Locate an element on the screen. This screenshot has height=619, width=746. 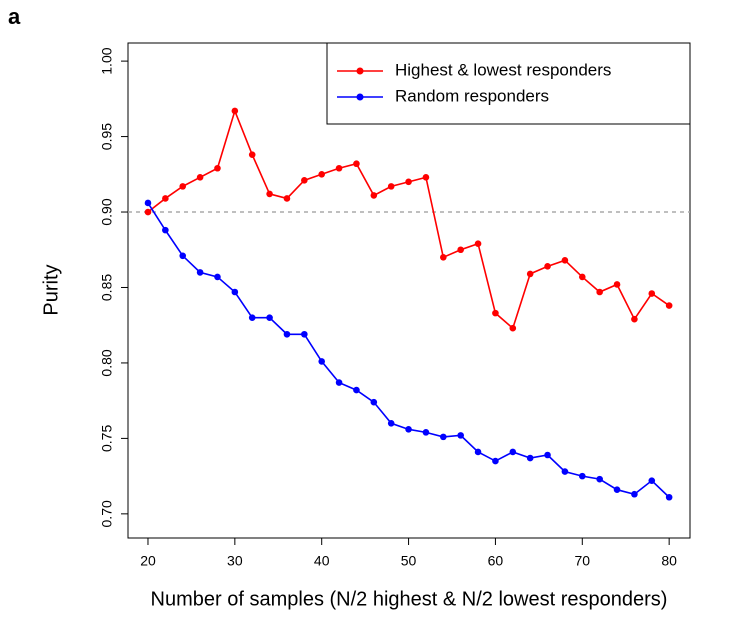
legend-label: Random responders is located at coordinates (472, 95).